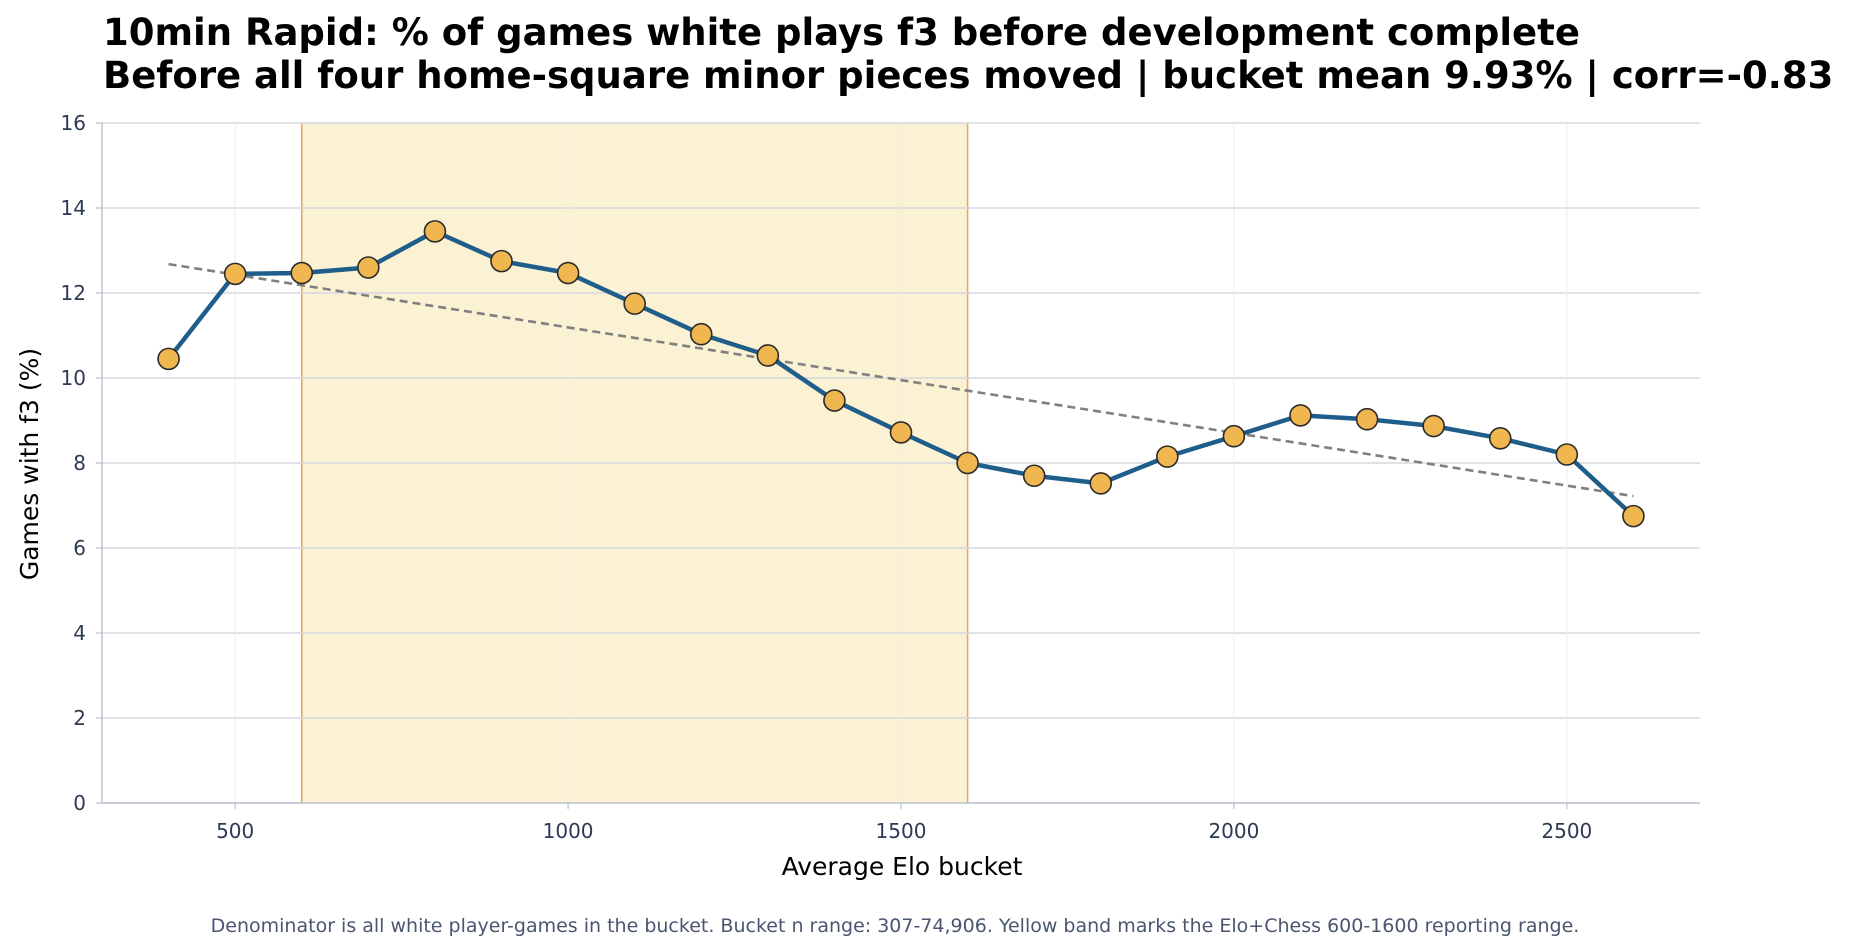 The image size is (1874, 950). Describe the element at coordinates (79, 463) in the screenshot. I see `y-tick-label: 8` at that location.